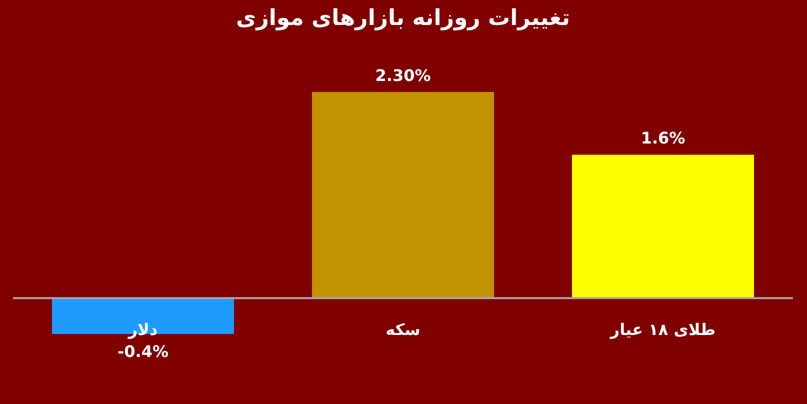 This screenshot has width=807, height=404. What do you see at coordinates (662, 330) in the screenshot?
I see `x-tick-label: طلای ۱۸ عیار` at bounding box center [662, 330].